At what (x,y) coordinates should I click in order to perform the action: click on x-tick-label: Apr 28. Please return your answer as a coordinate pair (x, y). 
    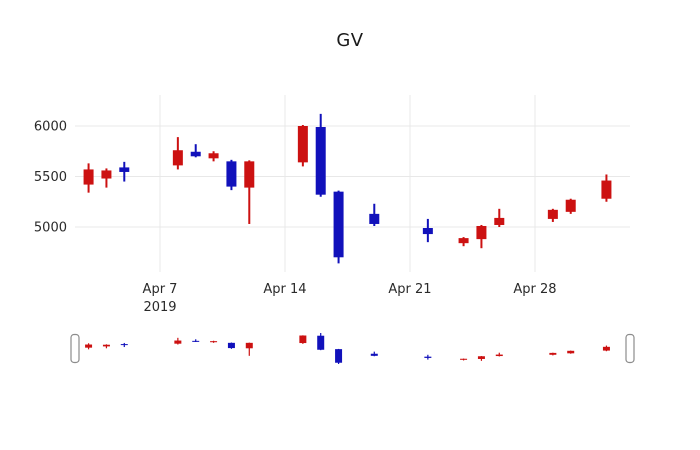
    Looking at the image, I should click on (534, 289).